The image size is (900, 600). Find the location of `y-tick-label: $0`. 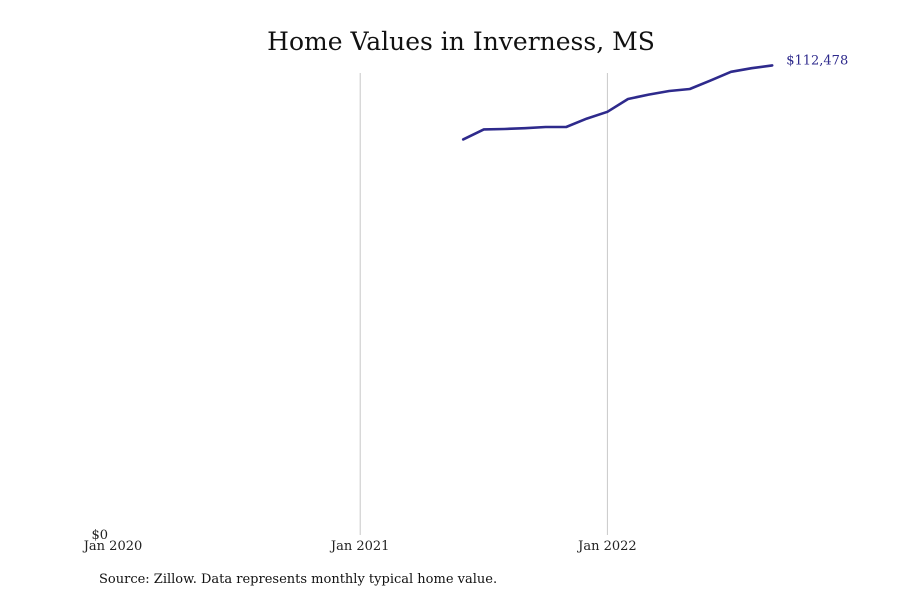

y-tick-label: $0 is located at coordinates (99, 535).